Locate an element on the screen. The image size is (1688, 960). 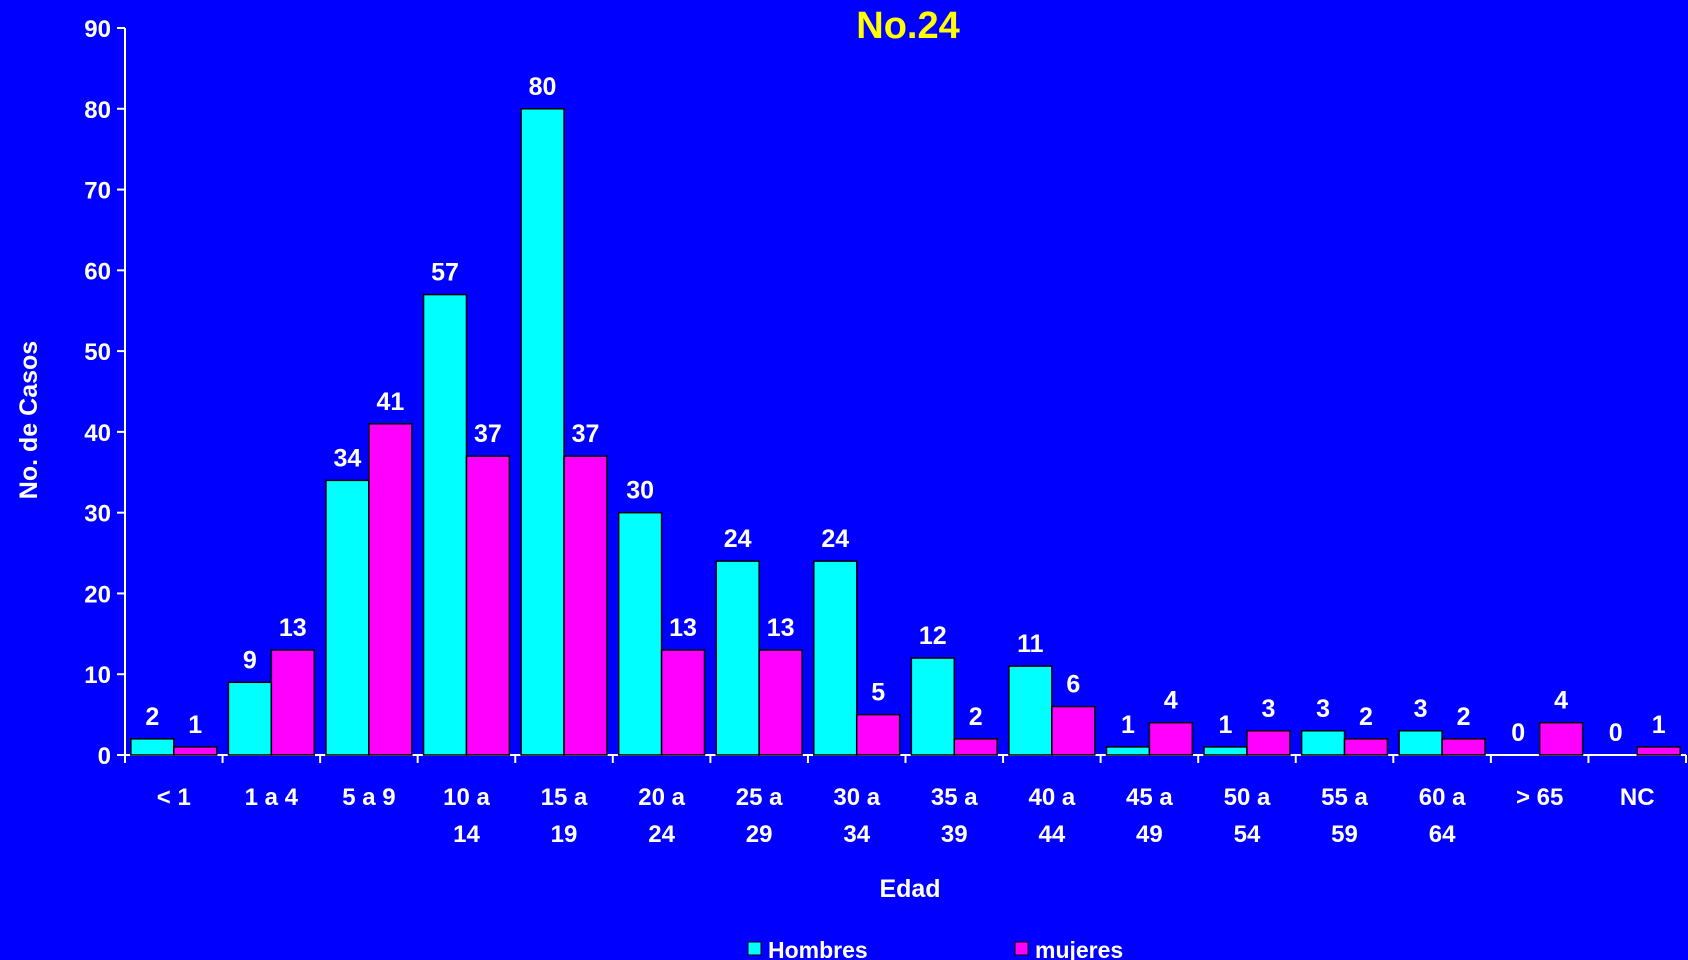
x-tick-label: 1 a 4 is located at coordinates (272, 797).